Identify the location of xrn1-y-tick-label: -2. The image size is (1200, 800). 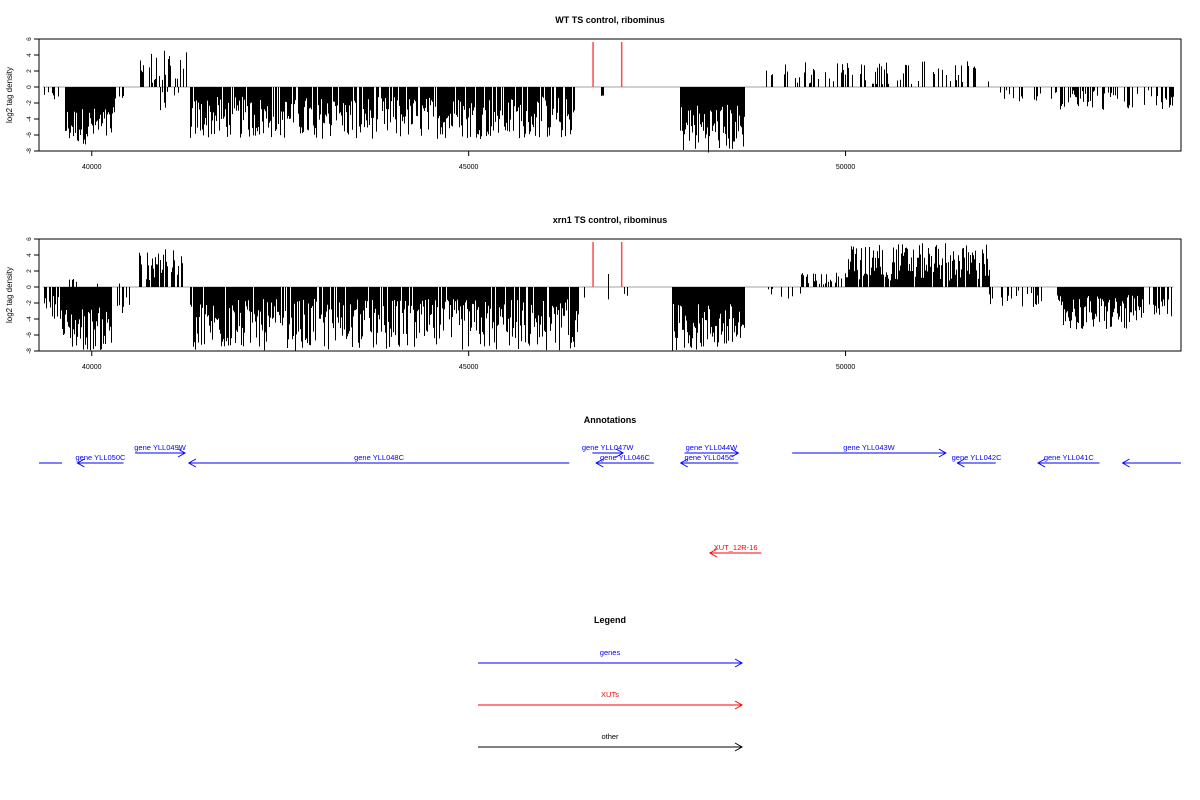
(29, 303).